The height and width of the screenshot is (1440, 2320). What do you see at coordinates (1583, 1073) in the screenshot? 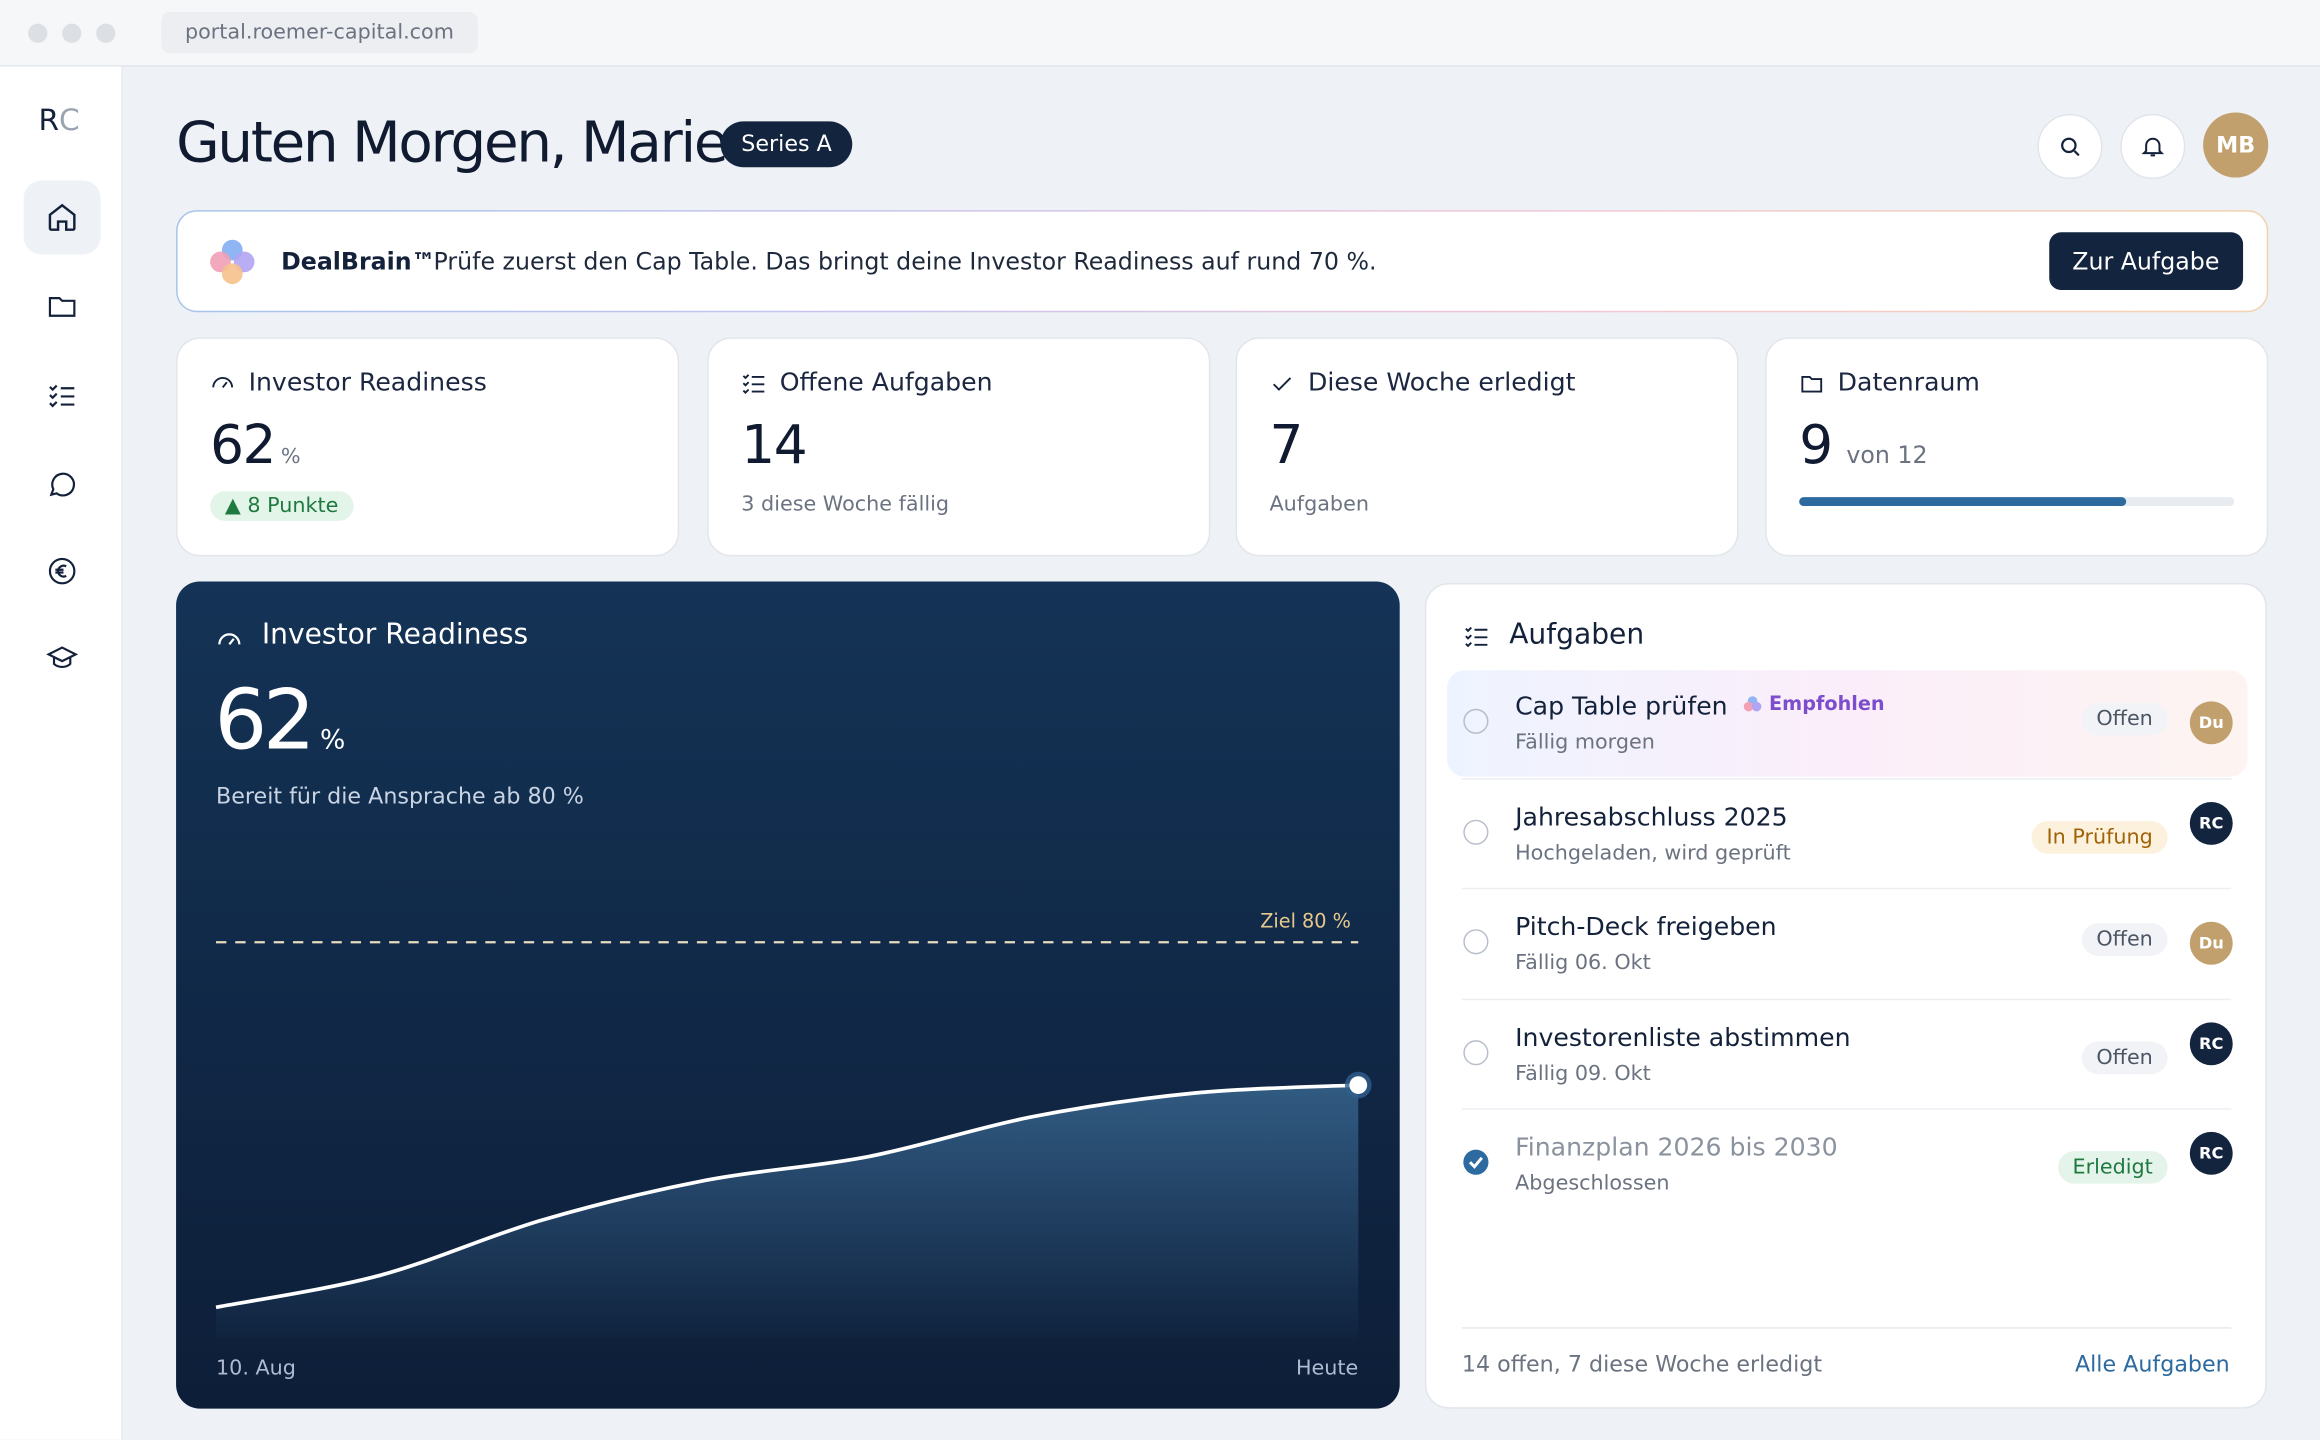
I see `task-due: Fällig 09. Okt` at bounding box center [1583, 1073].